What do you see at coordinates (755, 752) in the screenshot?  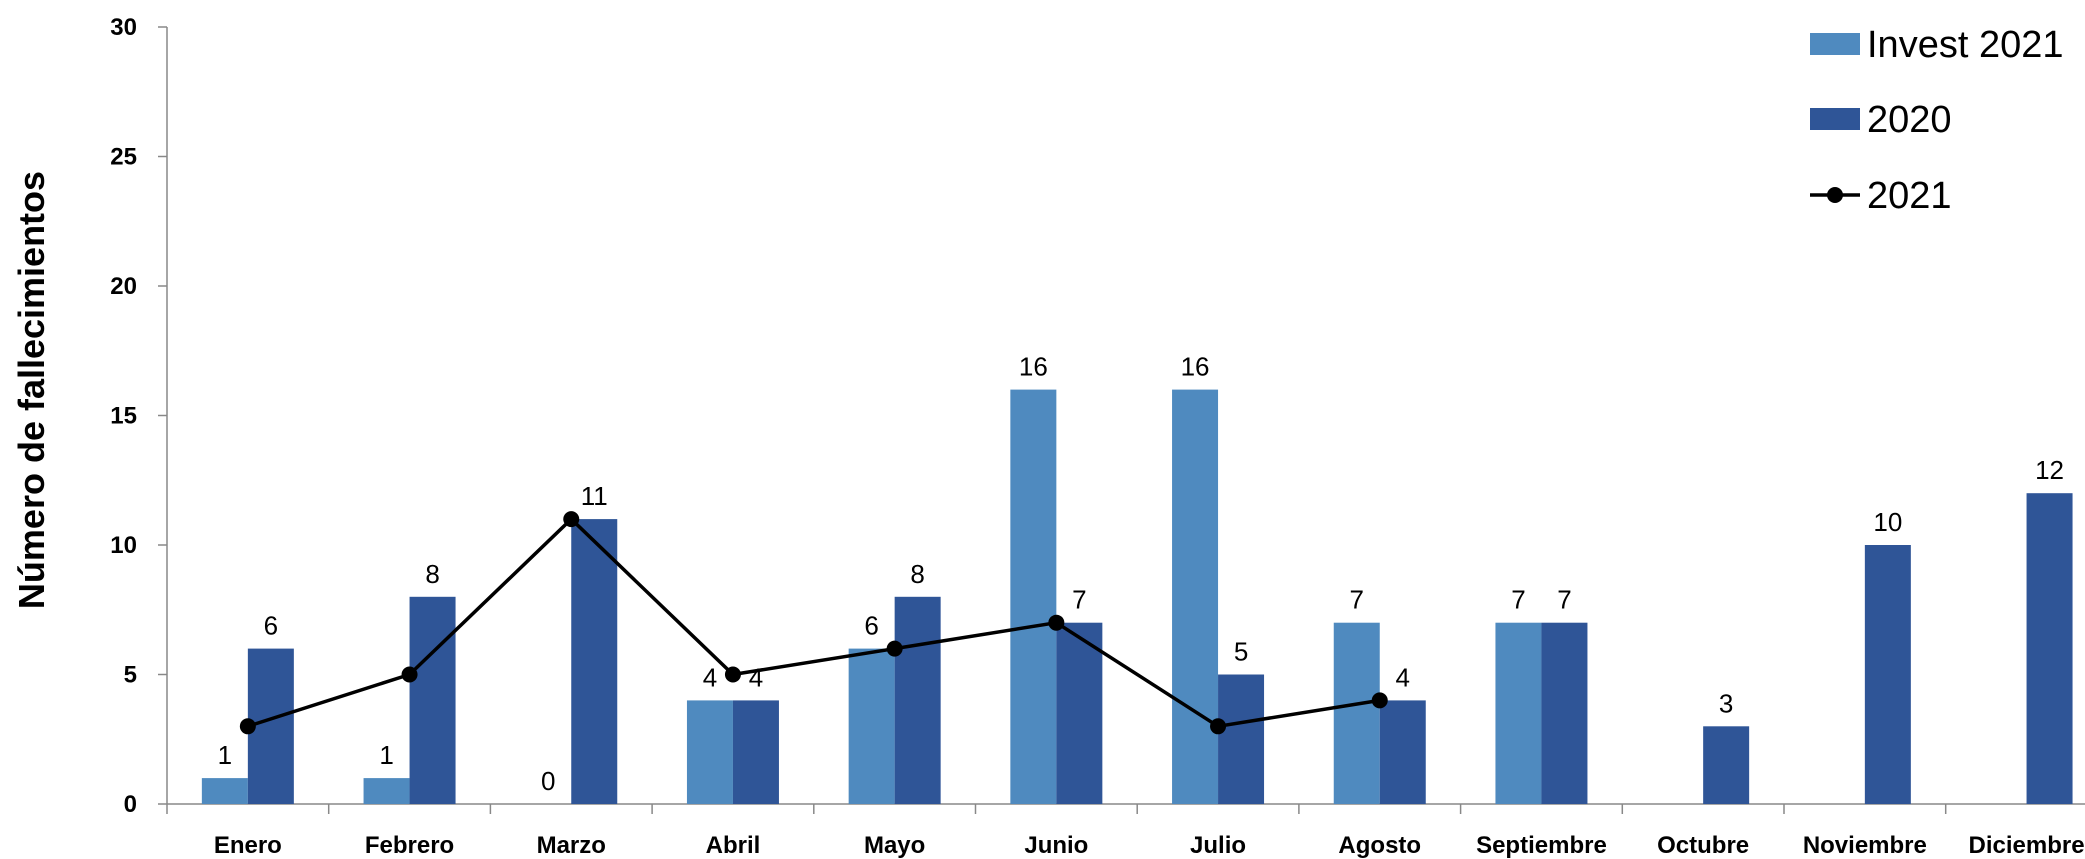 I see `bar-2020-abril` at bounding box center [755, 752].